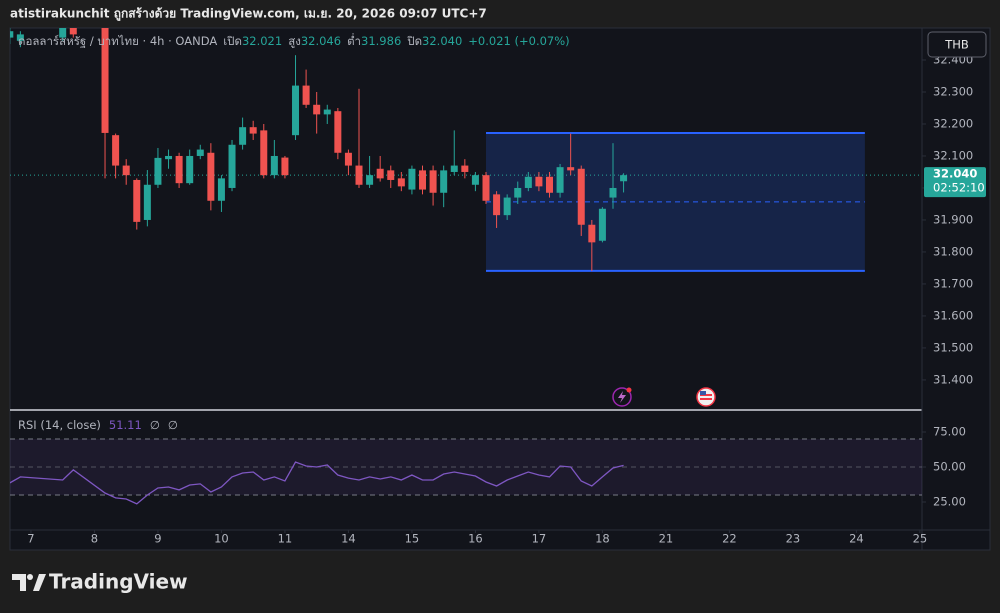 This screenshot has height=613, width=1000. I want to click on legend-title: ดอลลาร์สหรัฐ / บาทไทย · 4h · OANDA, so click(117, 41).